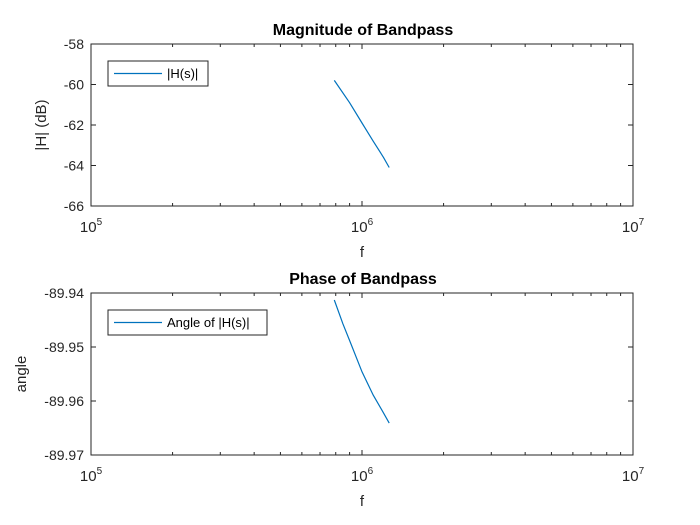 The height and width of the screenshot is (525, 700). Describe the element at coordinates (64, 347) in the screenshot. I see `phase-y-tick-label: -89.95` at that location.